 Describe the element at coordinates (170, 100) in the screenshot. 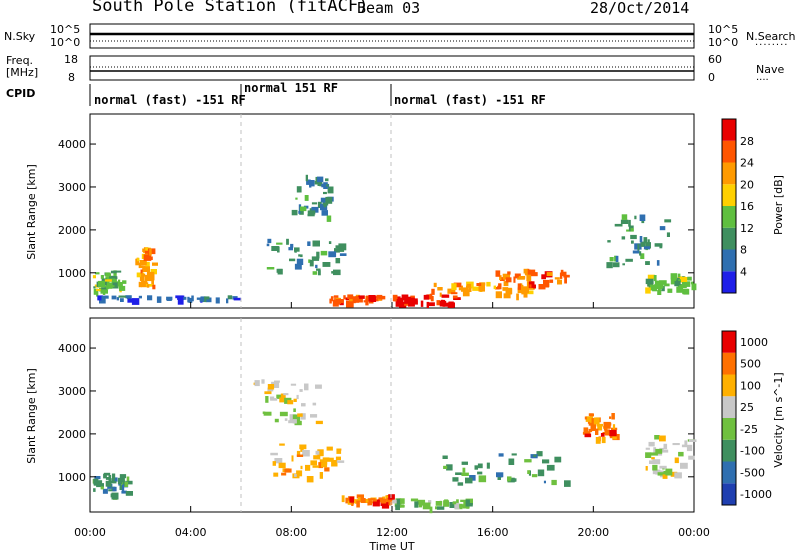

I see `cpid-segment-1: normal (fast) -151 RF` at that location.